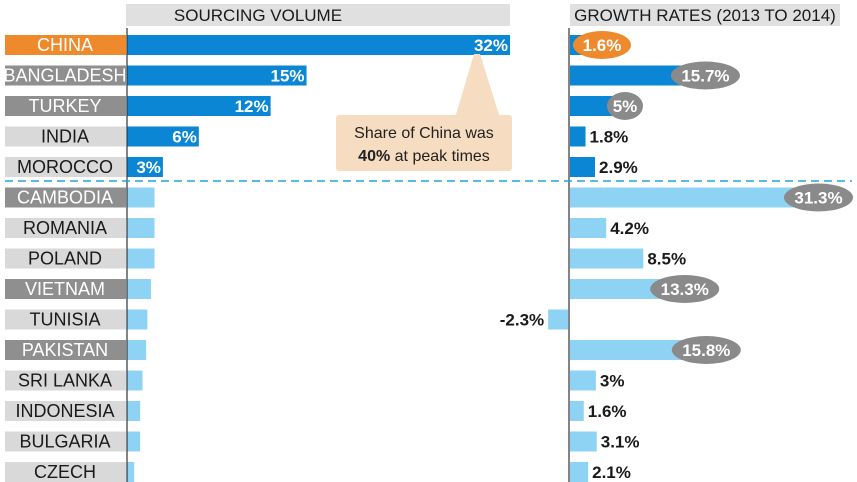 Image resolution: width=857 pixels, height=482 pixels. What do you see at coordinates (424, 133) in the screenshot?
I see `callout-line1: Share of China was` at bounding box center [424, 133].